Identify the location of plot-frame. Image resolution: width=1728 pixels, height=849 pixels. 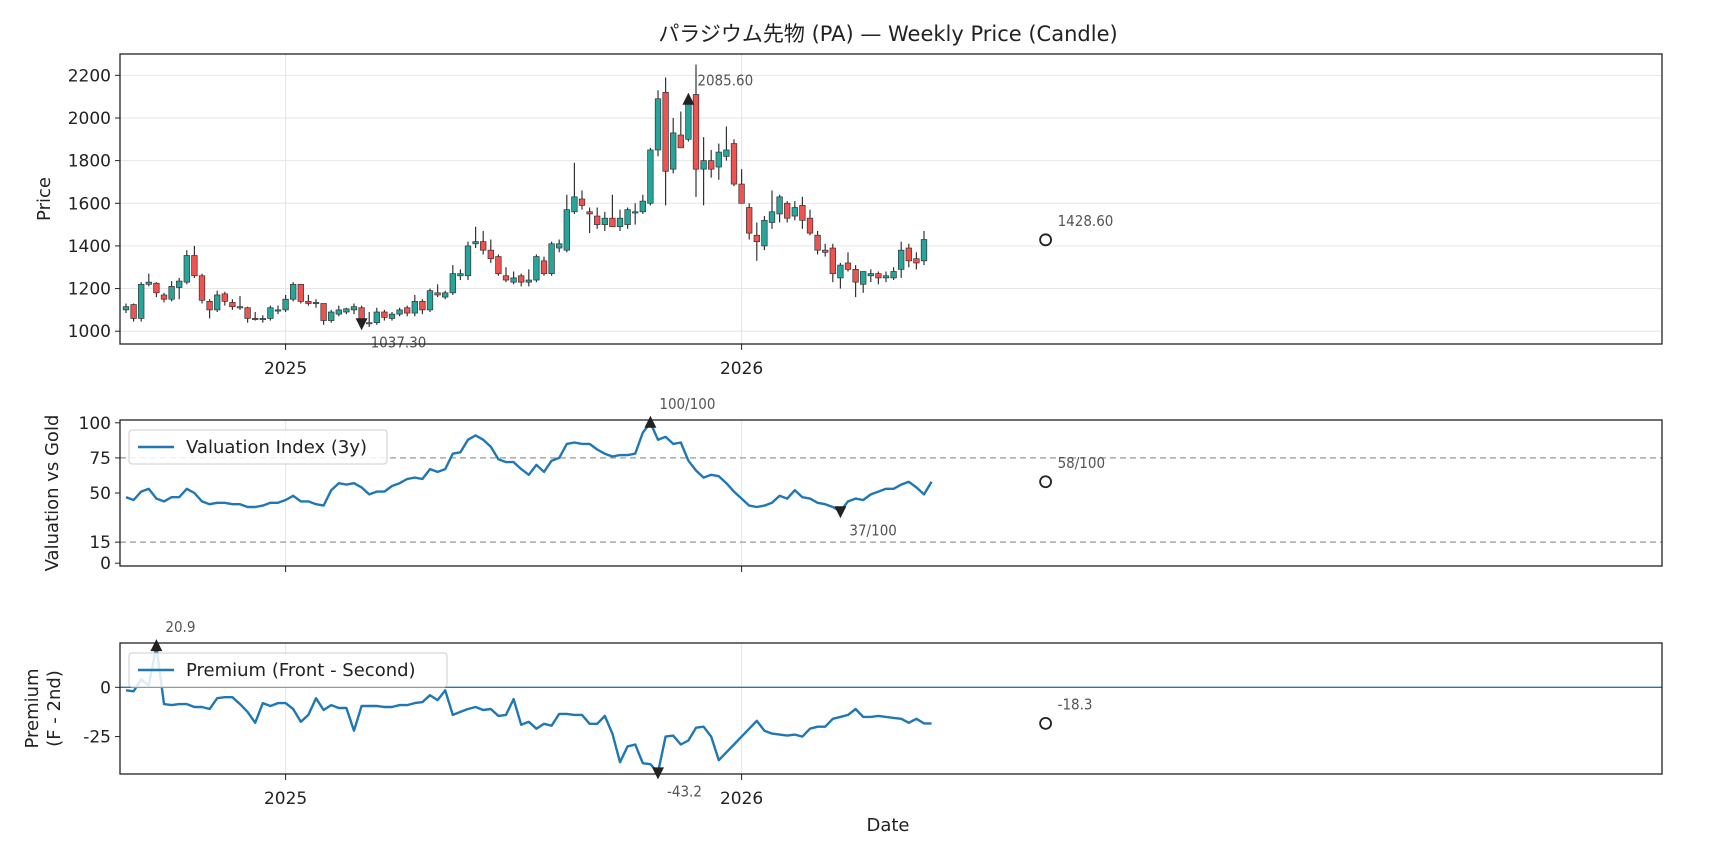
(891, 708).